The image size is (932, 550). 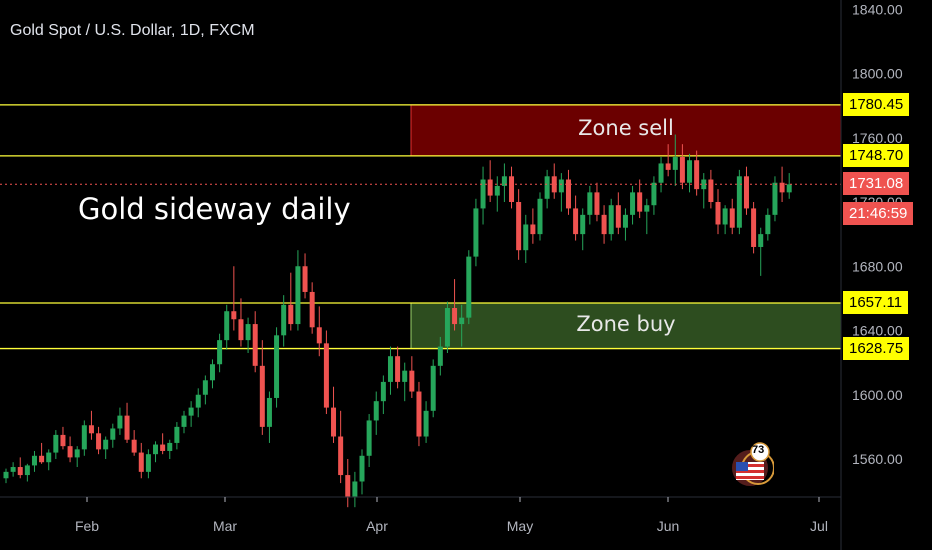 What do you see at coordinates (626, 323) in the screenshot?
I see `zone-buy-label: Zone buy` at bounding box center [626, 323].